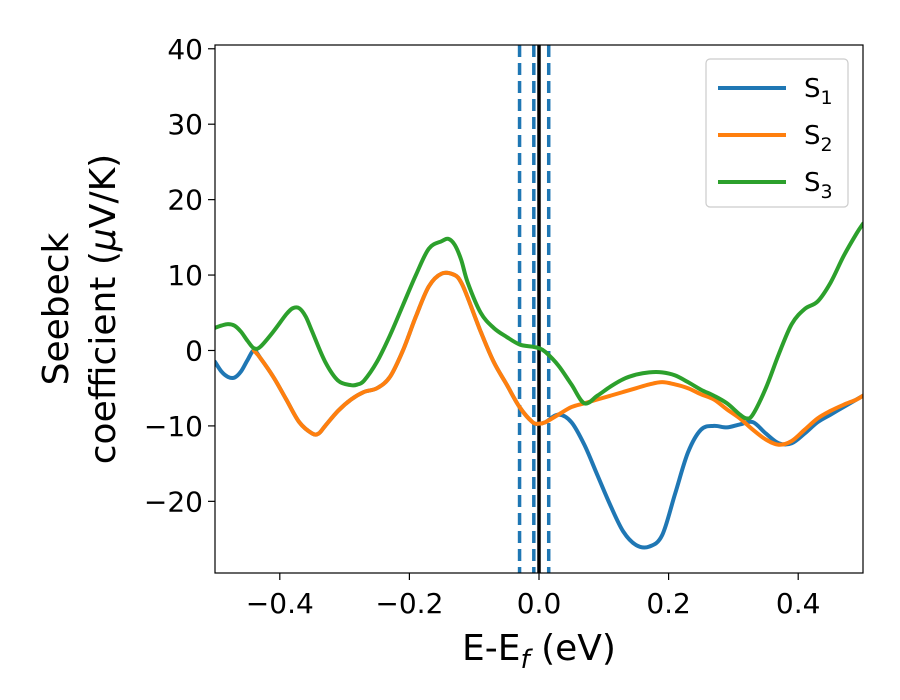 The width and height of the screenshot is (900, 700). Describe the element at coordinates (280, 603) in the screenshot. I see `x-tick-label: −0.4` at that location.